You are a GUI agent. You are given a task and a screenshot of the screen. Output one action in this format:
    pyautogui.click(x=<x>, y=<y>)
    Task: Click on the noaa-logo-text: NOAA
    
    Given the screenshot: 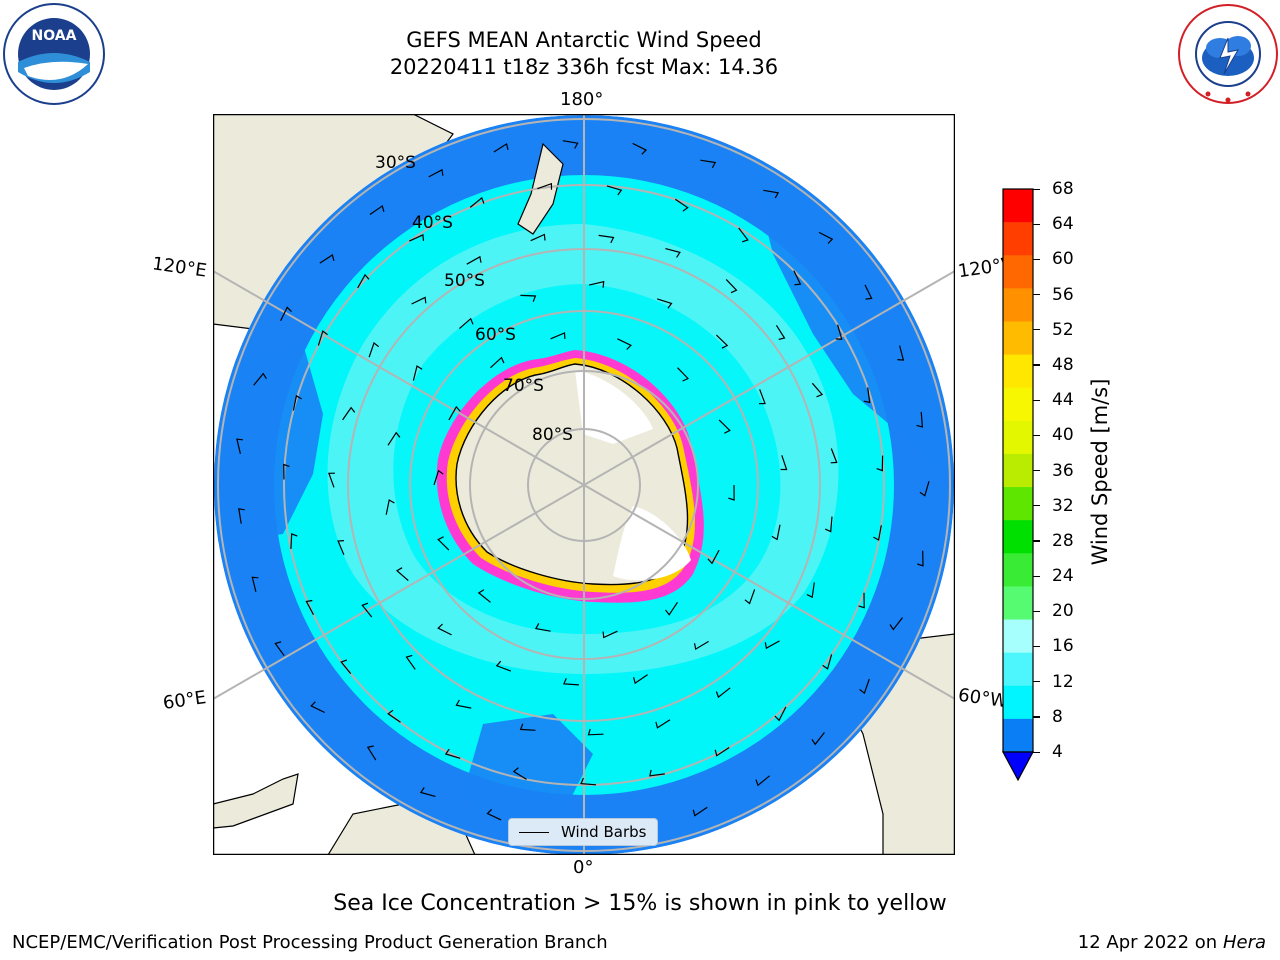 What is the action you would take?
    pyautogui.click(x=54, y=36)
    